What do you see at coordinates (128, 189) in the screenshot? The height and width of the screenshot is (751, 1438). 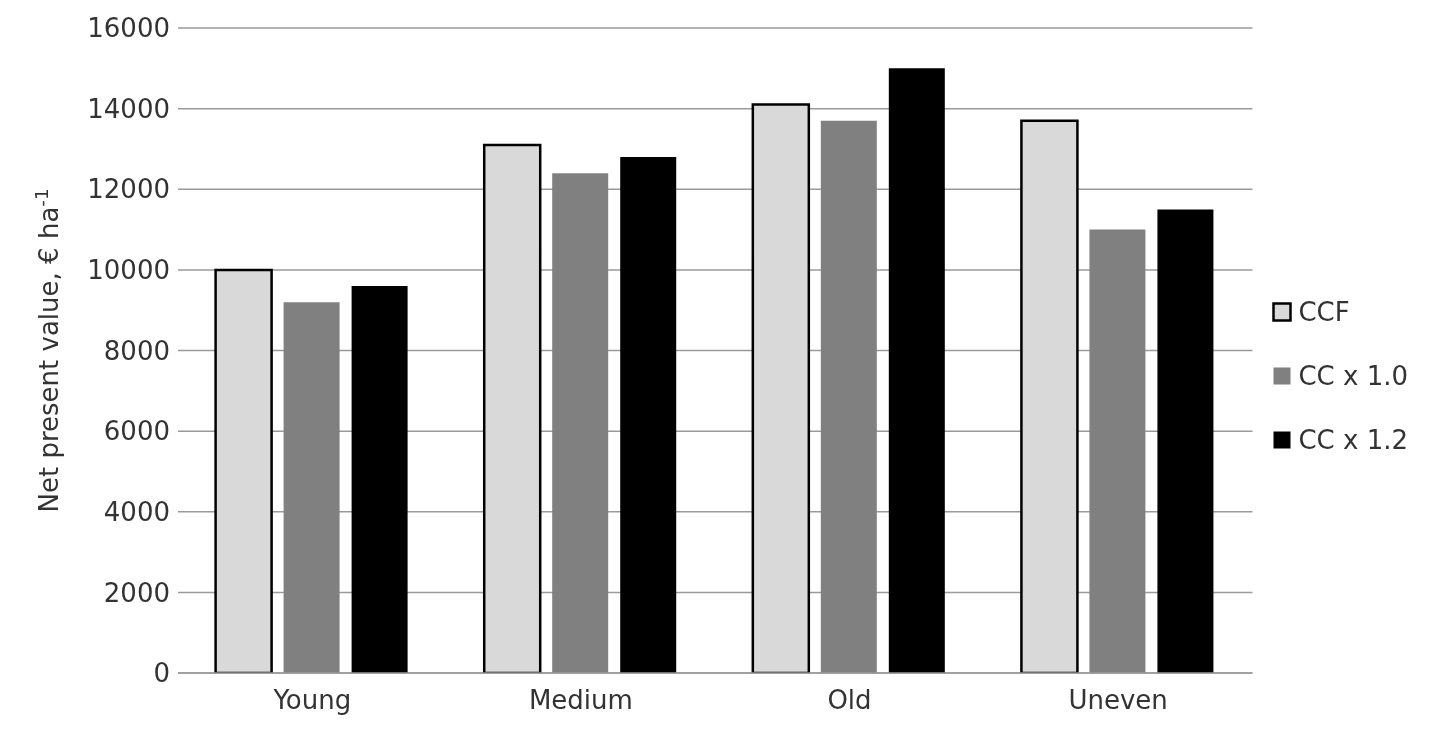 I see `y-tick-label: 12000` at bounding box center [128, 189].